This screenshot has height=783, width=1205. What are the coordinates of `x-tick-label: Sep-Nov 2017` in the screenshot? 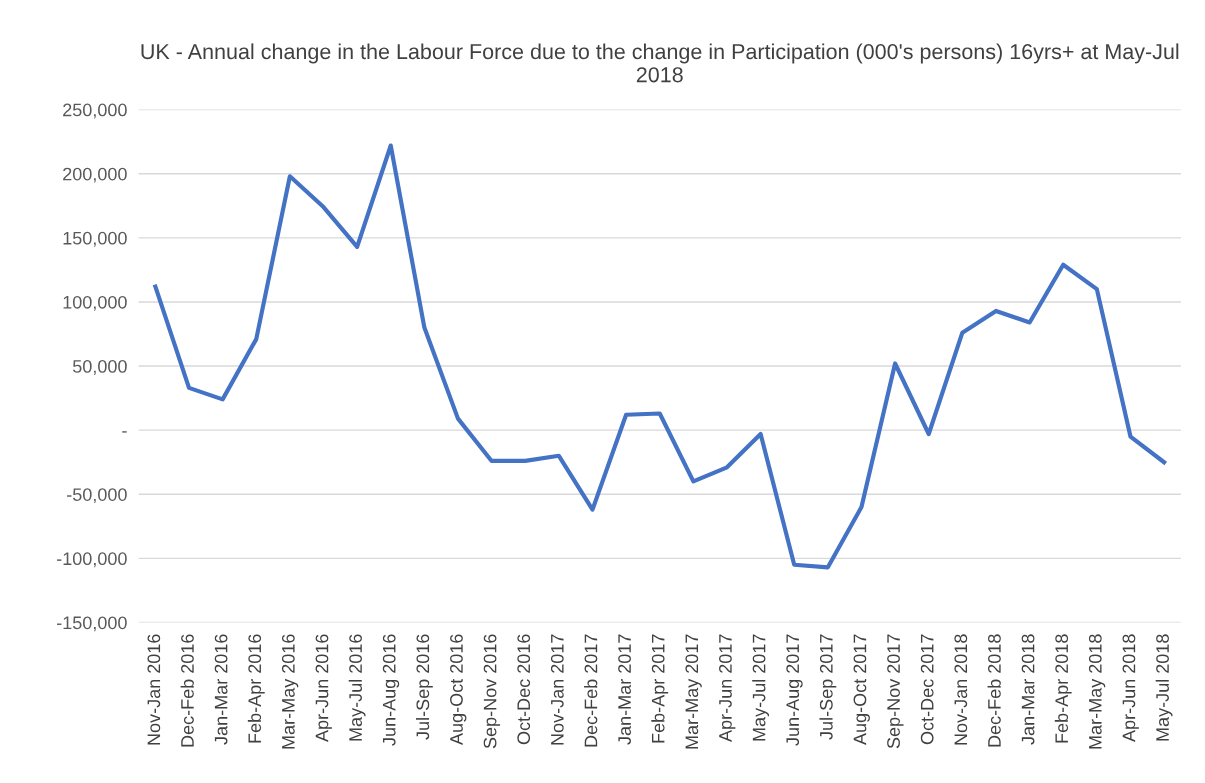 It's located at (895, 691).